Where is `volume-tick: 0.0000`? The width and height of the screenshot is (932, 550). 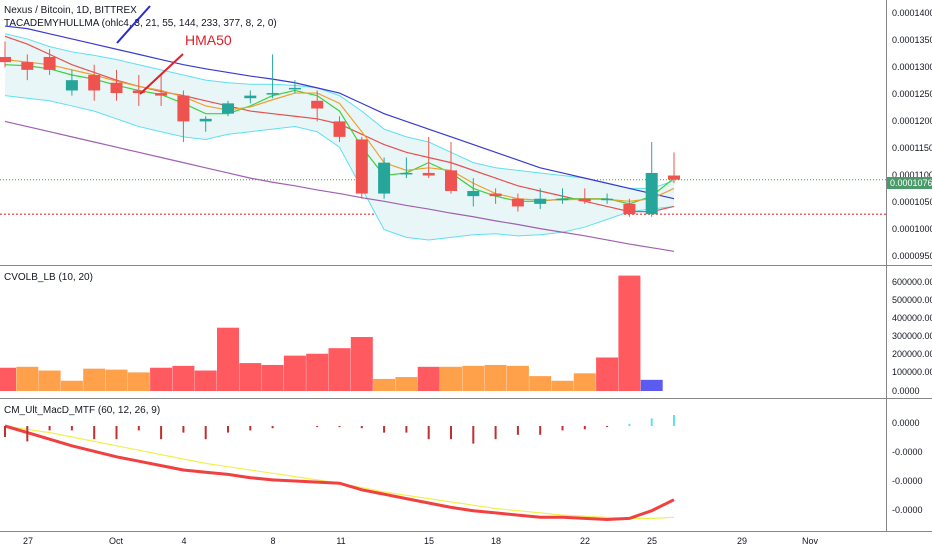 volume-tick: 0.0000 is located at coordinates (906, 391).